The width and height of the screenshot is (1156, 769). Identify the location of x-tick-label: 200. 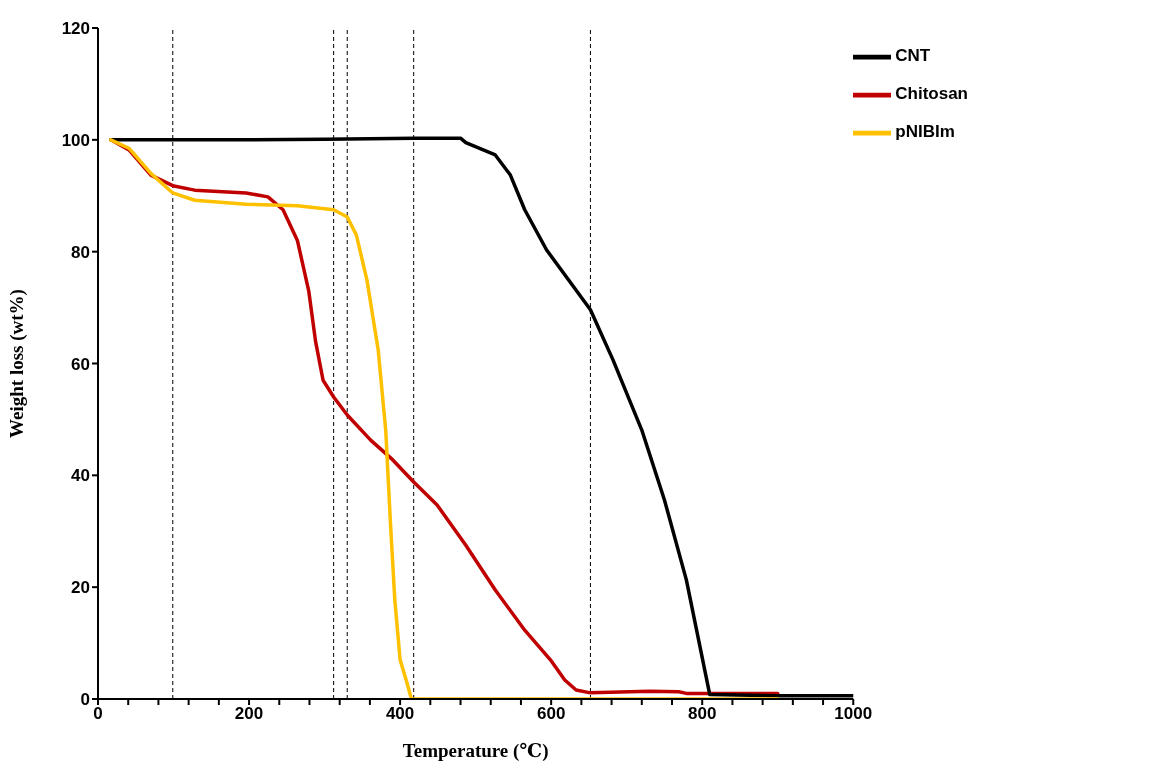
(249, 714).